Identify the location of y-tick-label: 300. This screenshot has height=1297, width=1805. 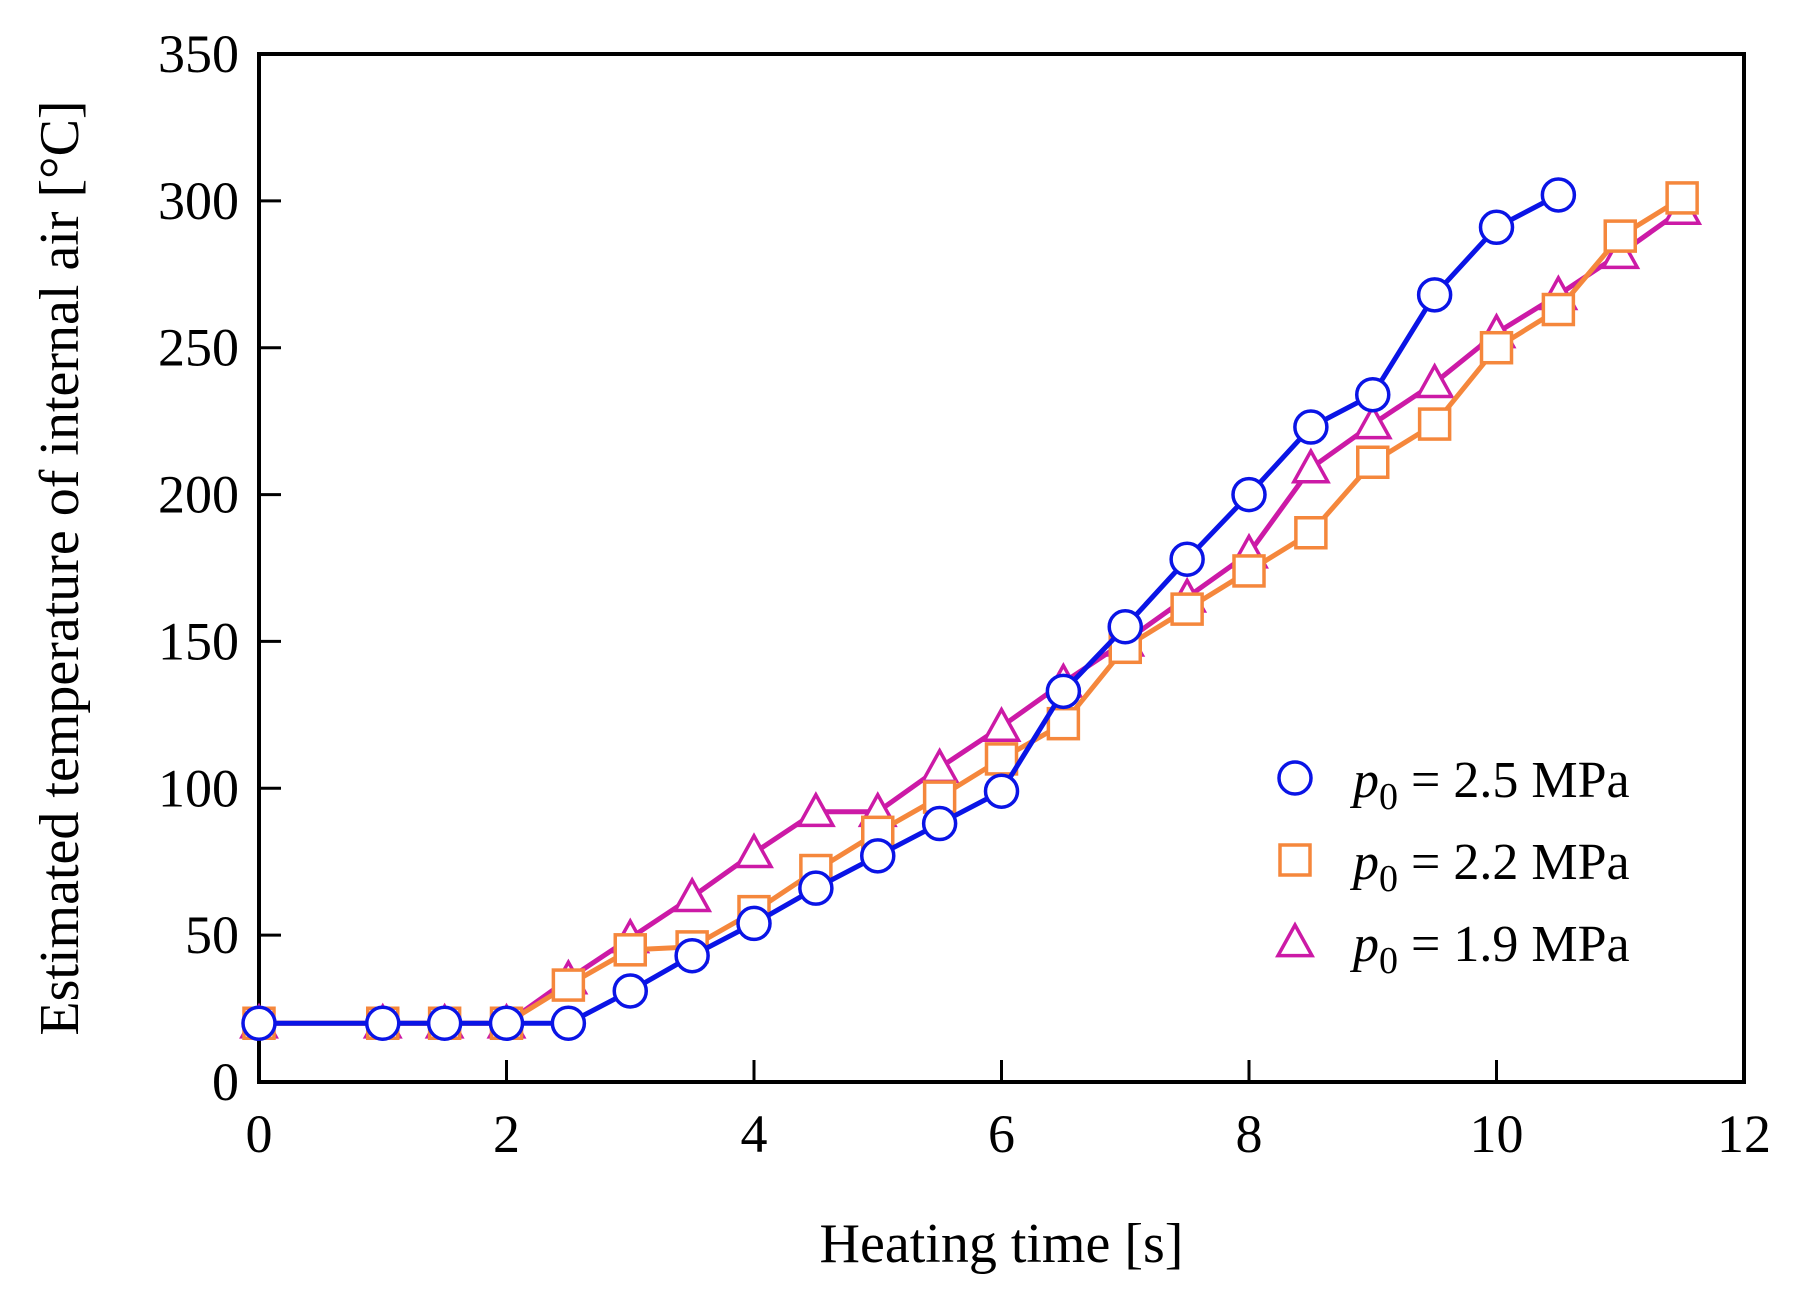
(198, 201).